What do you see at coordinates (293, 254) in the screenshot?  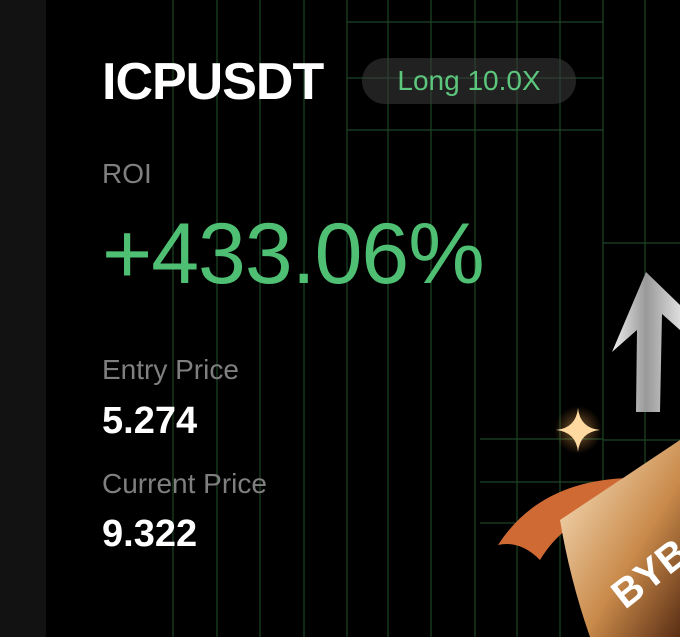 I see `roi-value: +433.06%` at bounding box center [293, 254].